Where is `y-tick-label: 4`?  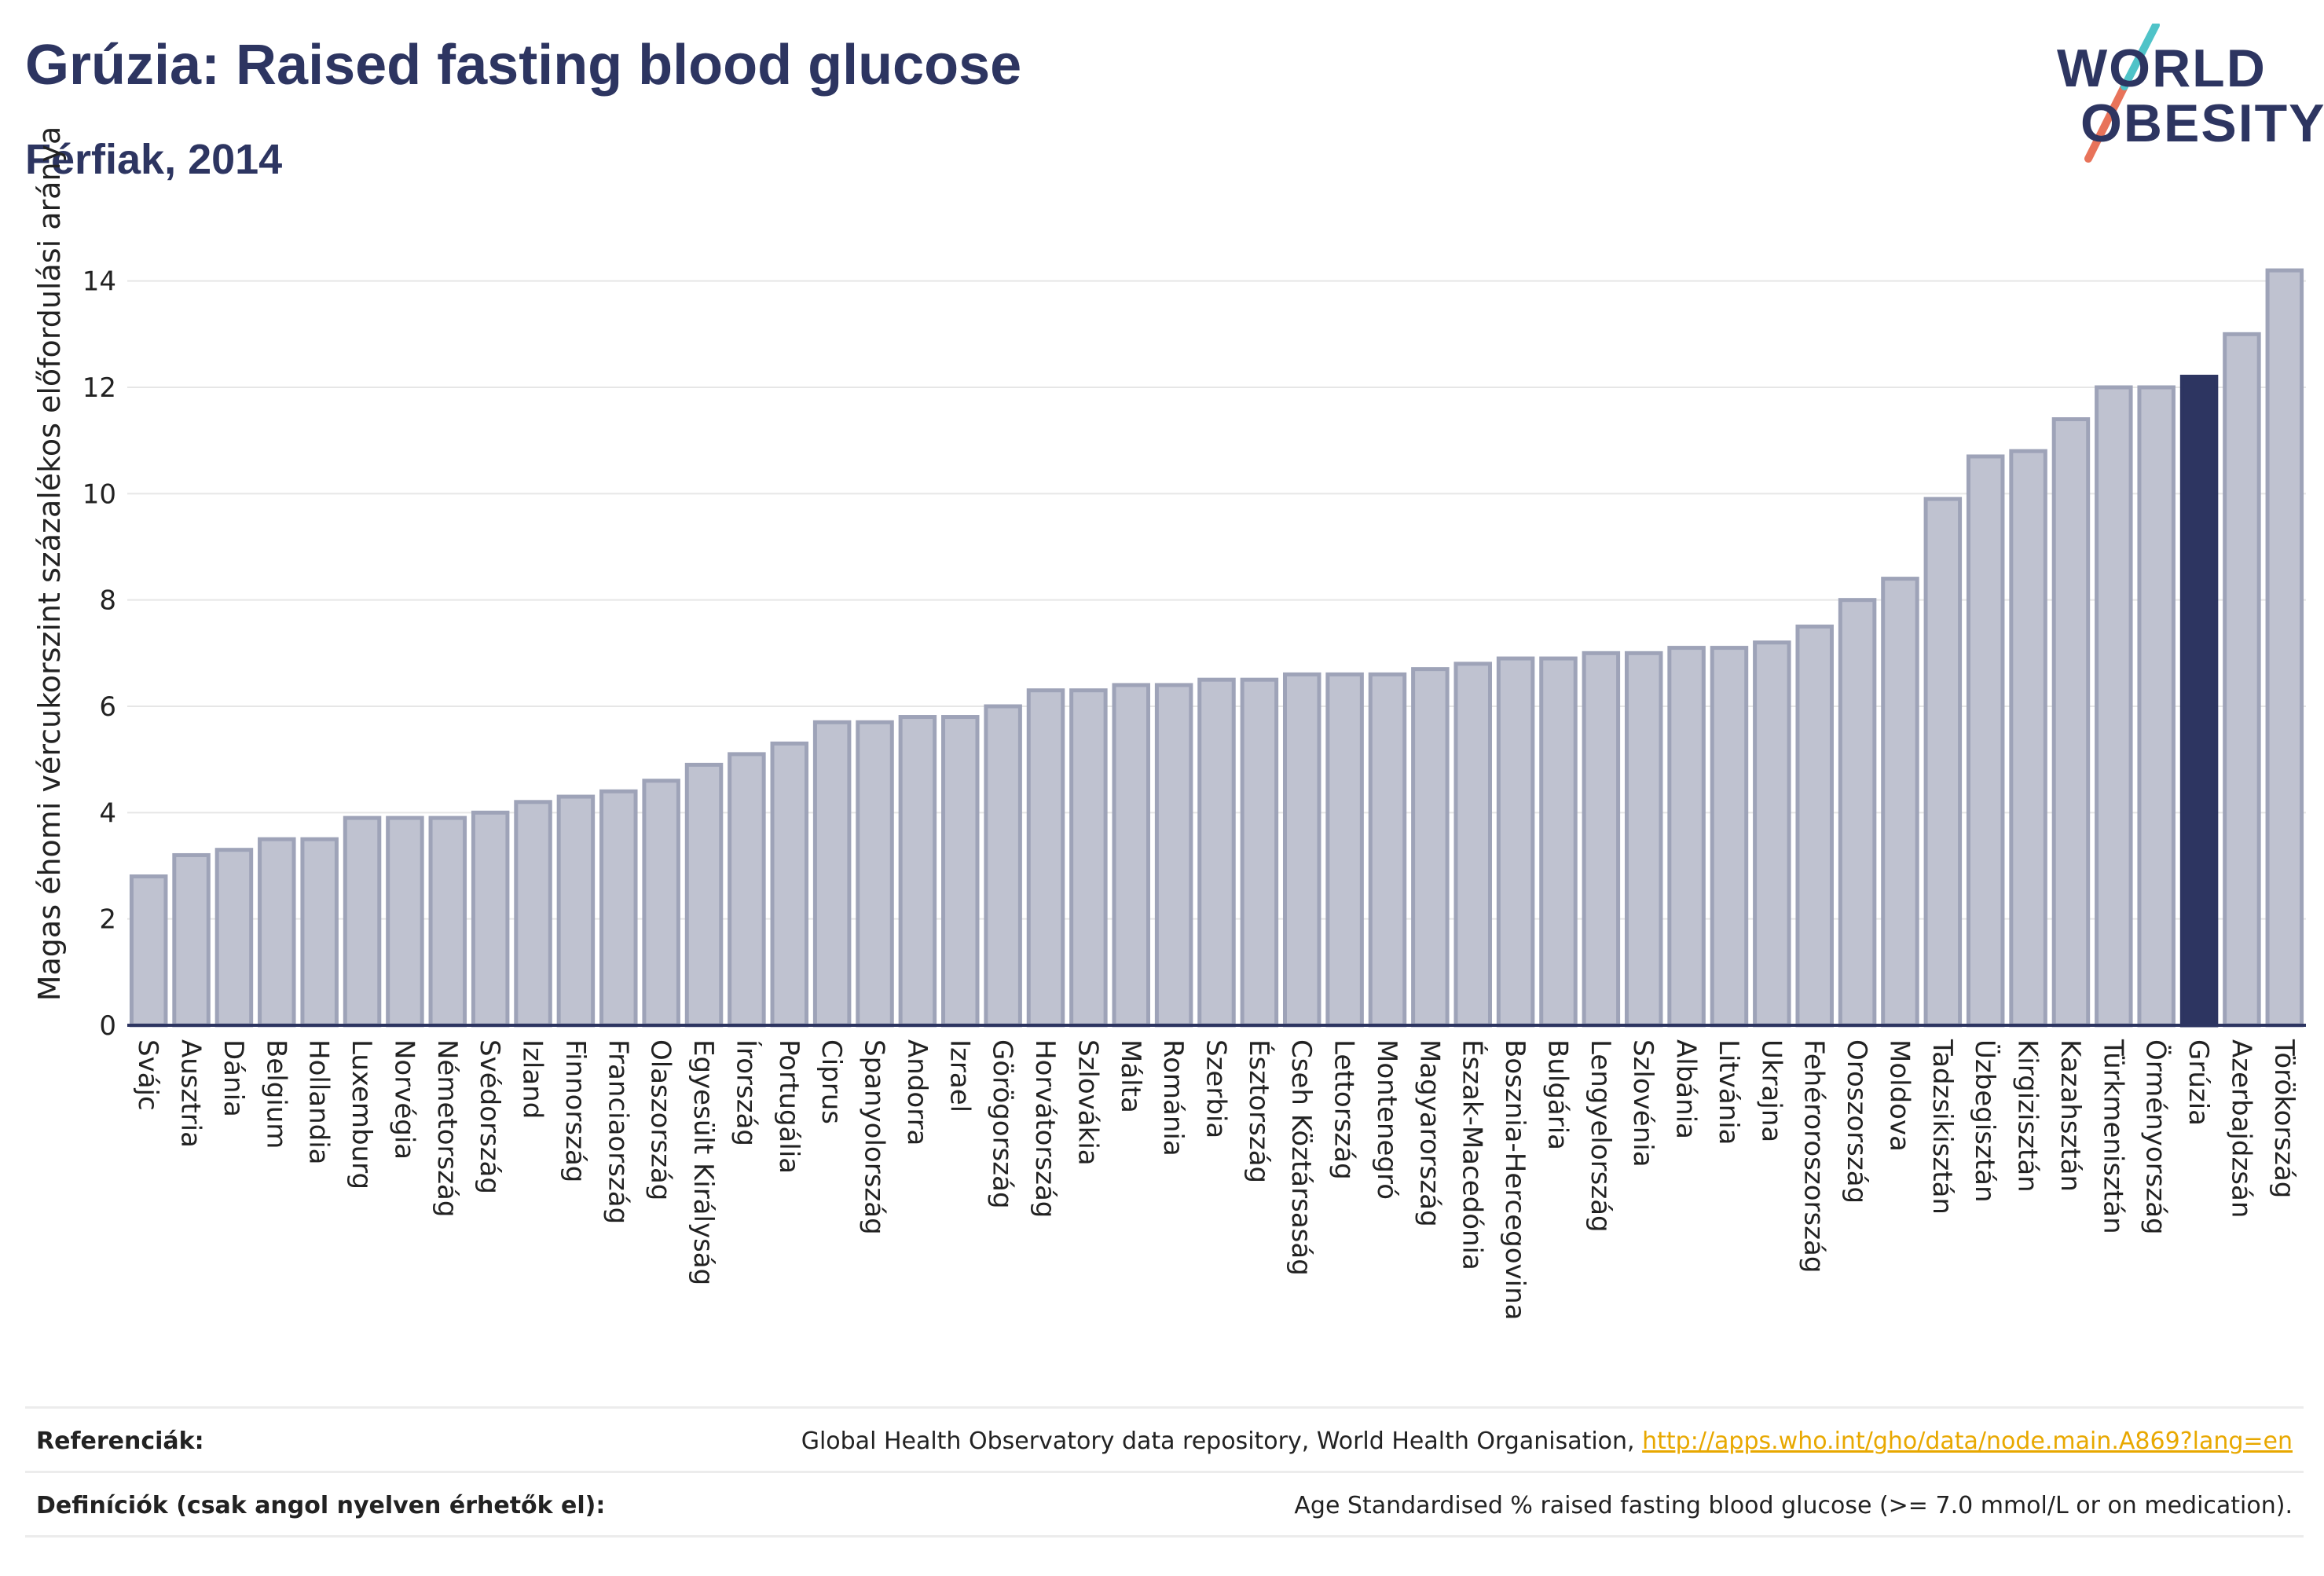
y-tick-label: 4 is located at coordinates (107, 813).